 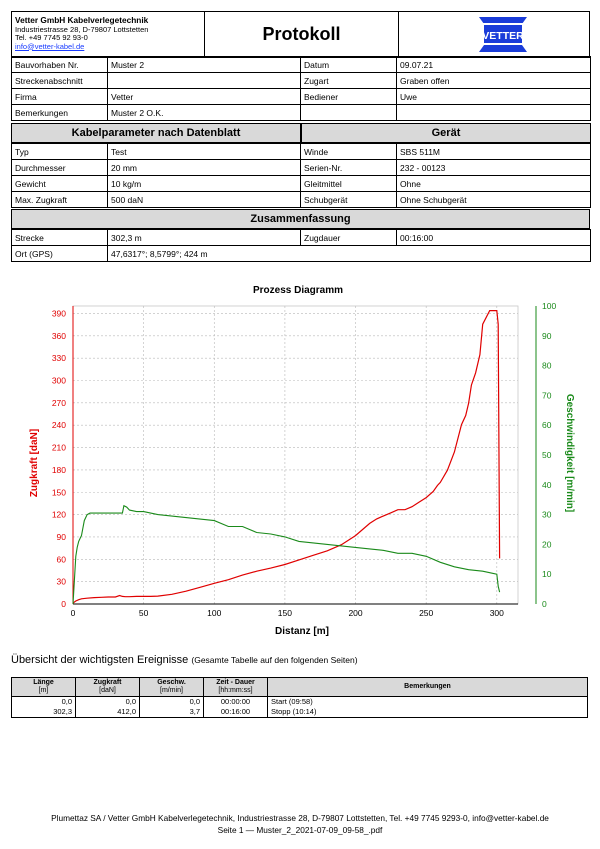 I want to click on cell-geschw: 0,0, so click(x=171, y=701).